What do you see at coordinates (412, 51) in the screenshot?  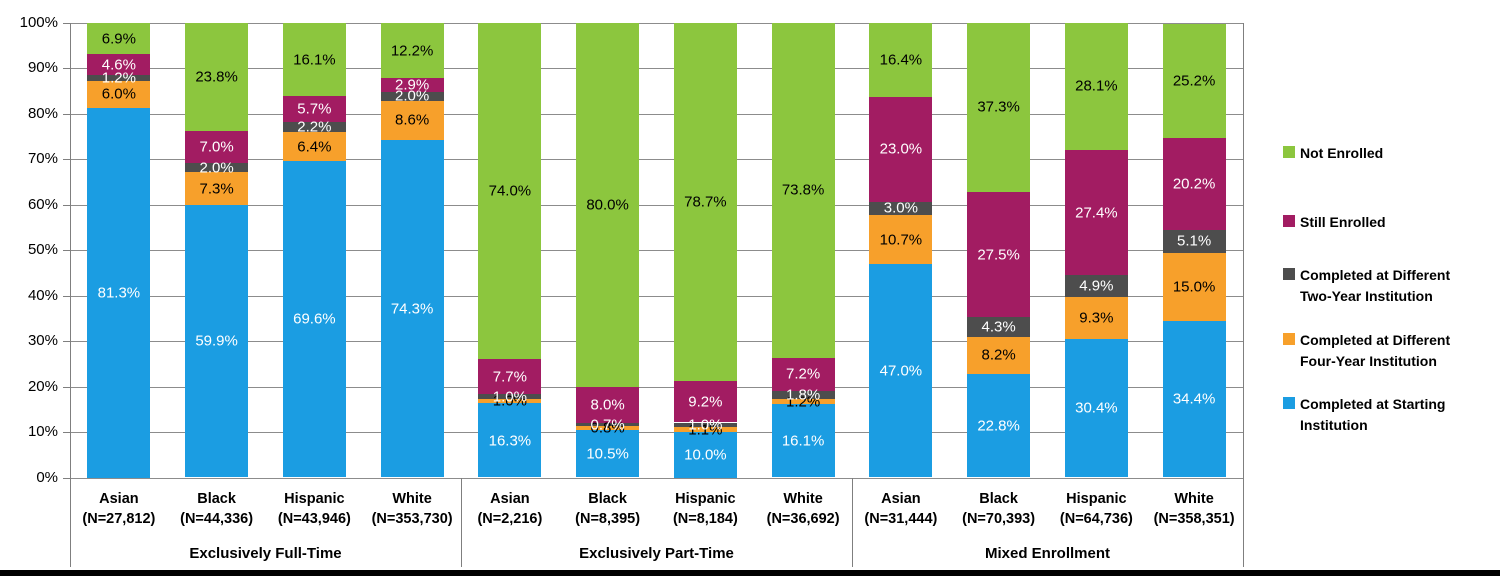 I see `segment-value-label: 12.2%` at bounding box center [412, 51].